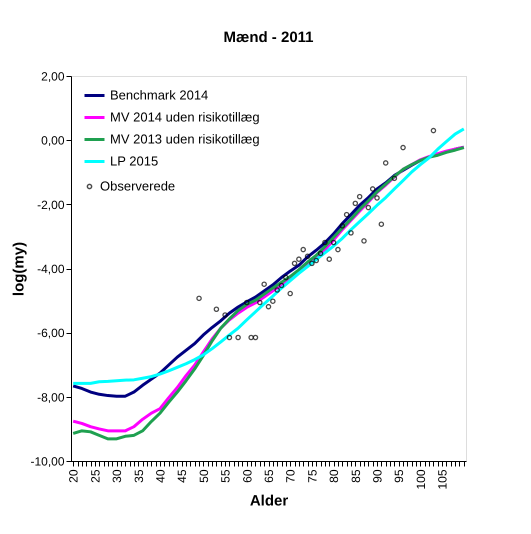 The width and height of the screenshot is (531, 534). Describe the element at coordinates (377, 476) in the screenshot. I see `x-tick-label: 90` at that location.